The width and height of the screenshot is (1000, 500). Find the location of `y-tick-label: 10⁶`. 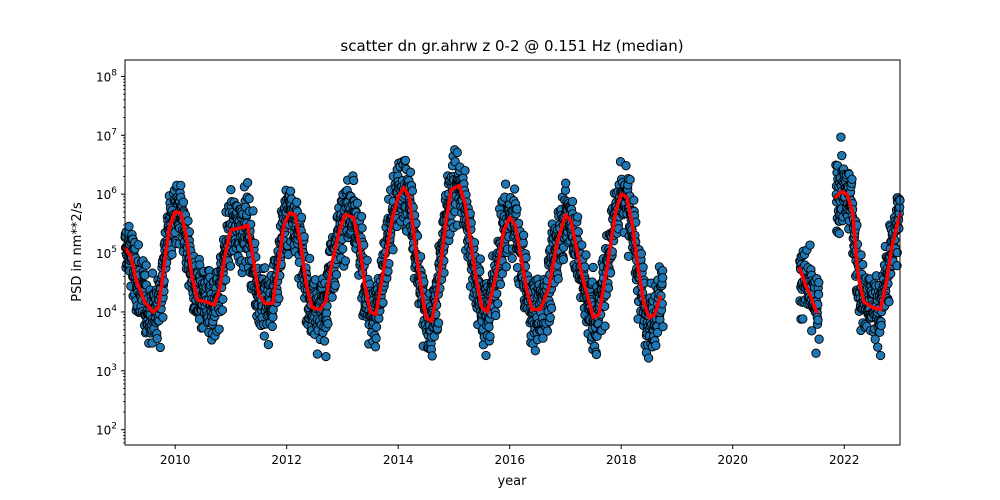

y-tick-label: 10⁶ is located at coordinates (106, 194).